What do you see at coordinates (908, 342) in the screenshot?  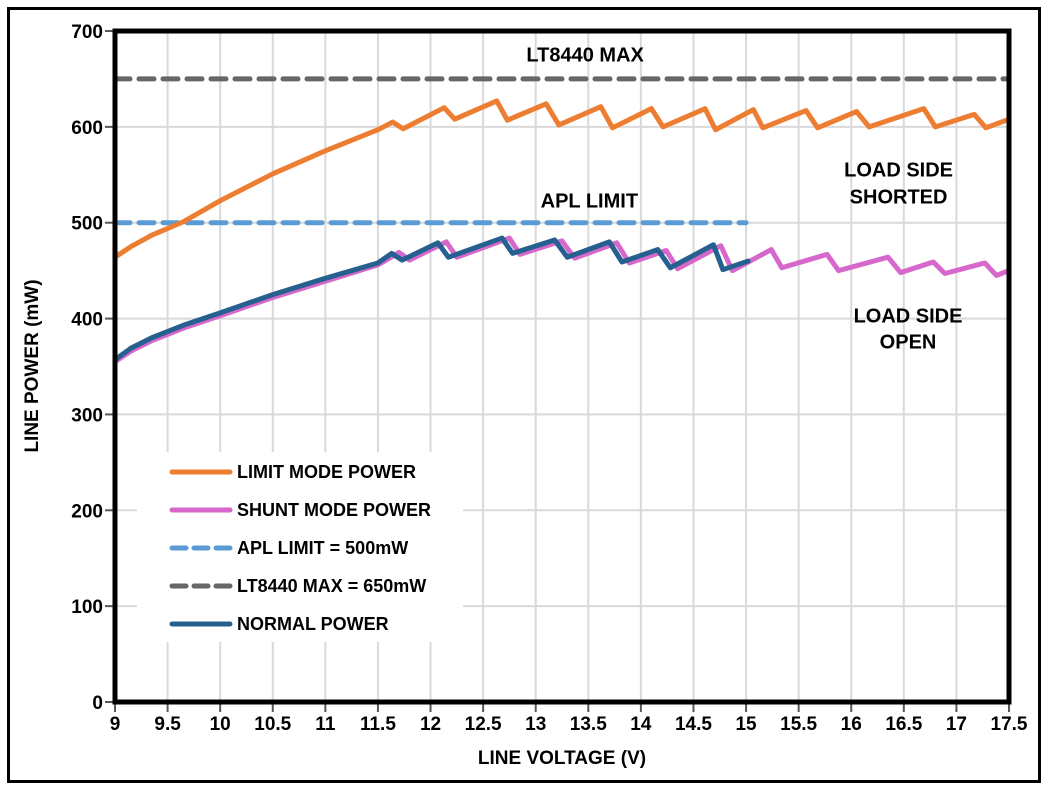 I see `annotation-open: OPEN` at bounding box center [908, 342].